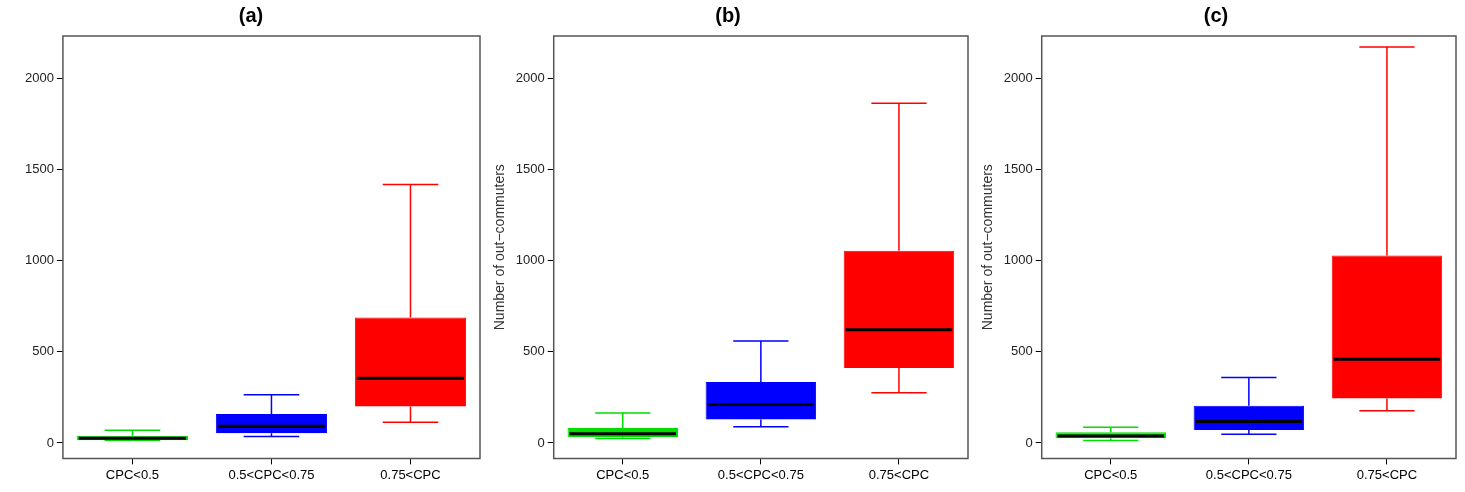  Describe the element at coordinates (728, 14) in the screenshot. I see `chart-title: (b)` at that location.